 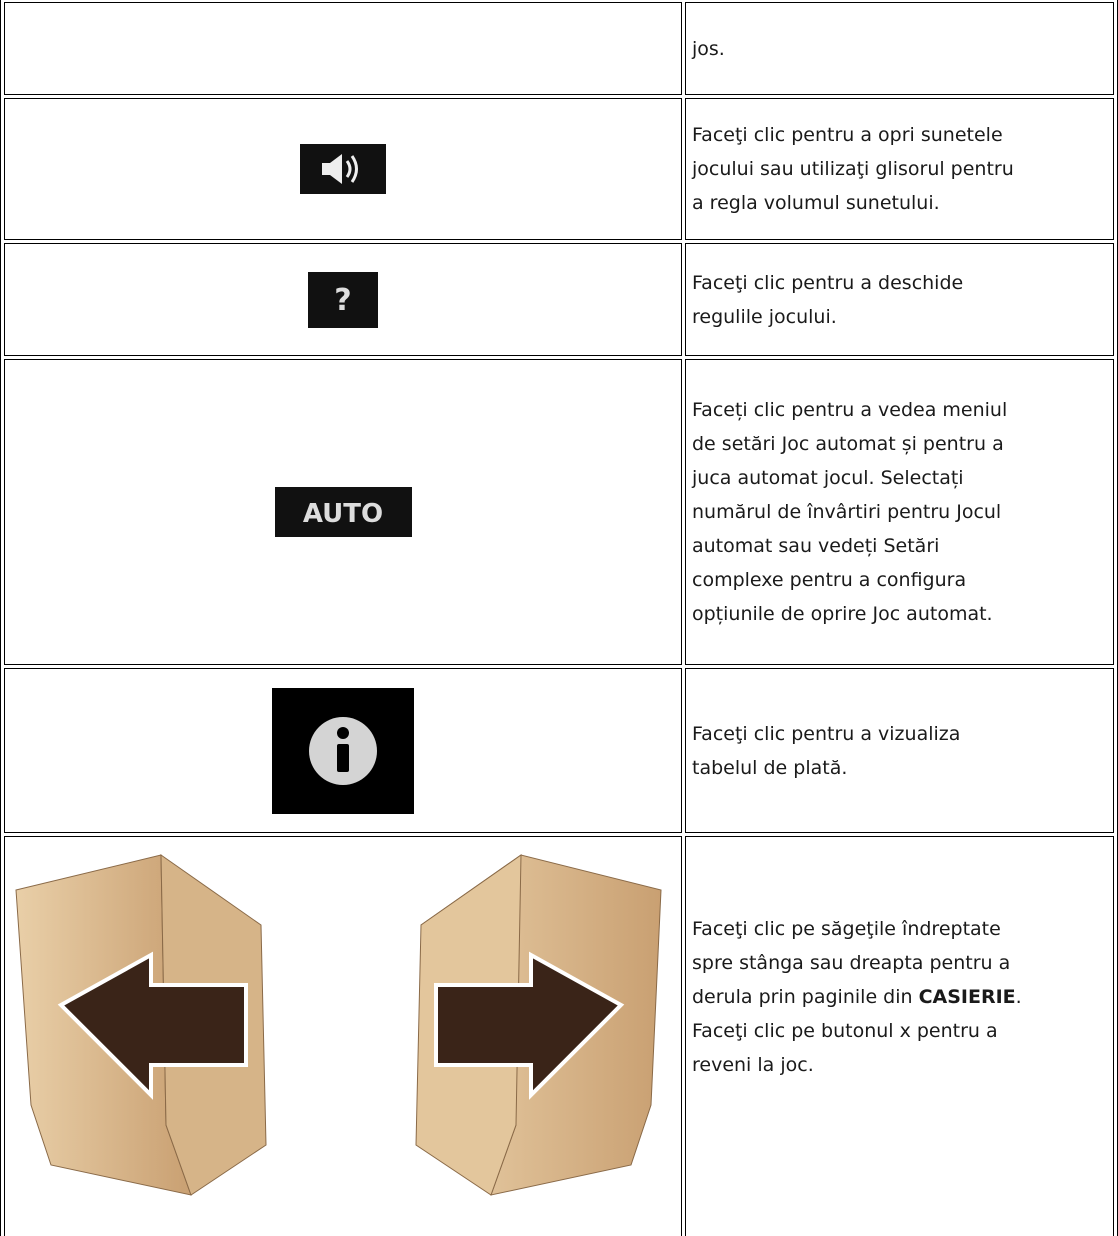 I want to click on icon-label: ?, so click(x=342, y=300).